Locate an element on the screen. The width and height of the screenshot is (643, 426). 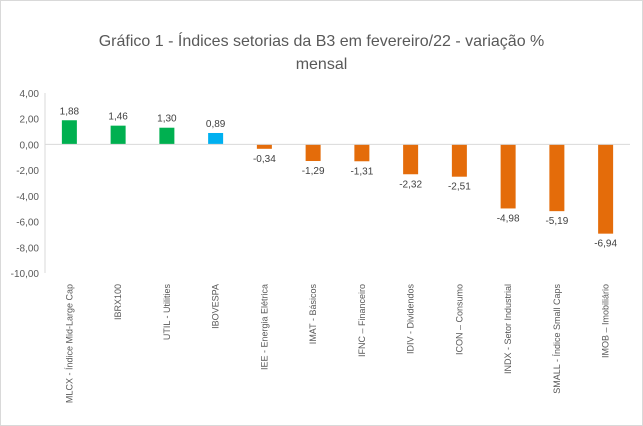
data-label: -1,29 is located at coordinates (313, 171).